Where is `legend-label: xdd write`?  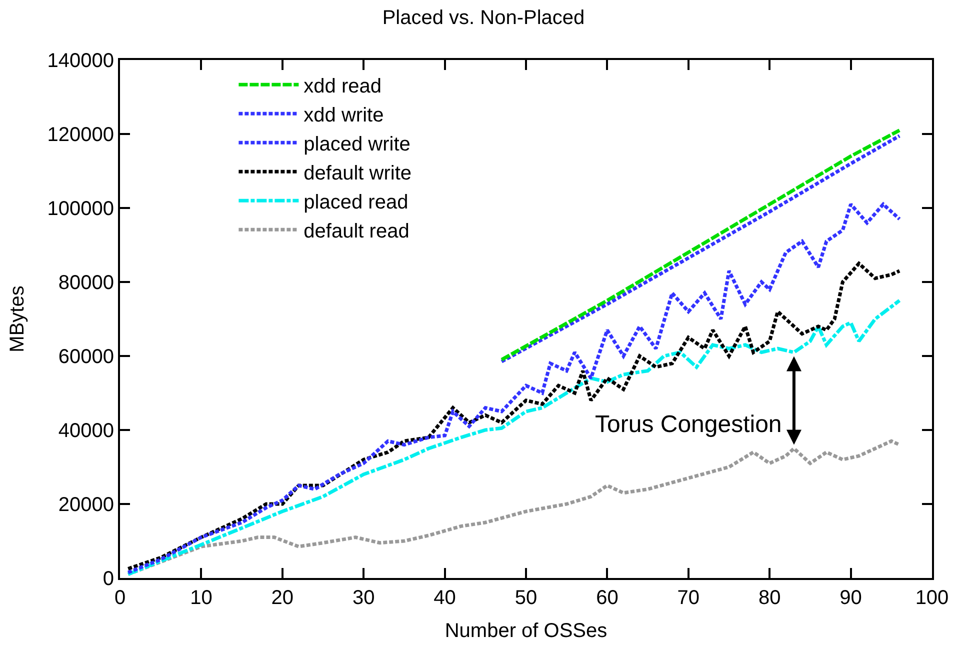 legend-label: xdd write is located at coordinates (344, 115).